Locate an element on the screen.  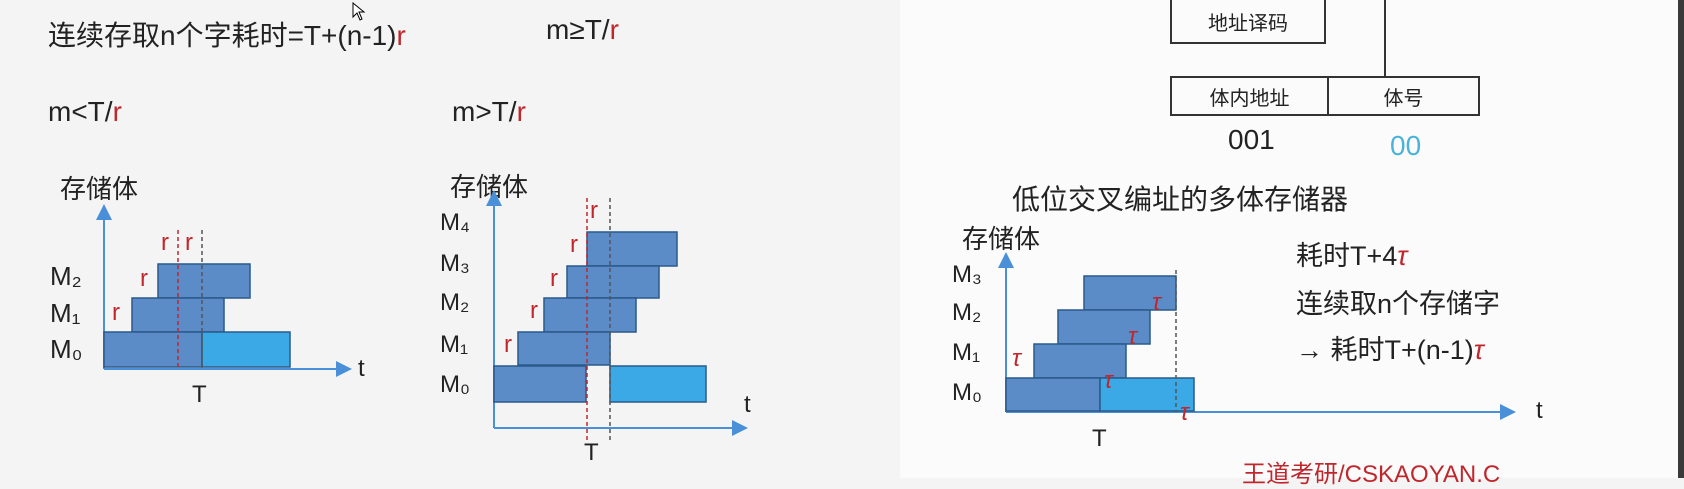
condition-ge-r: r is located at coordinates (614, 29).